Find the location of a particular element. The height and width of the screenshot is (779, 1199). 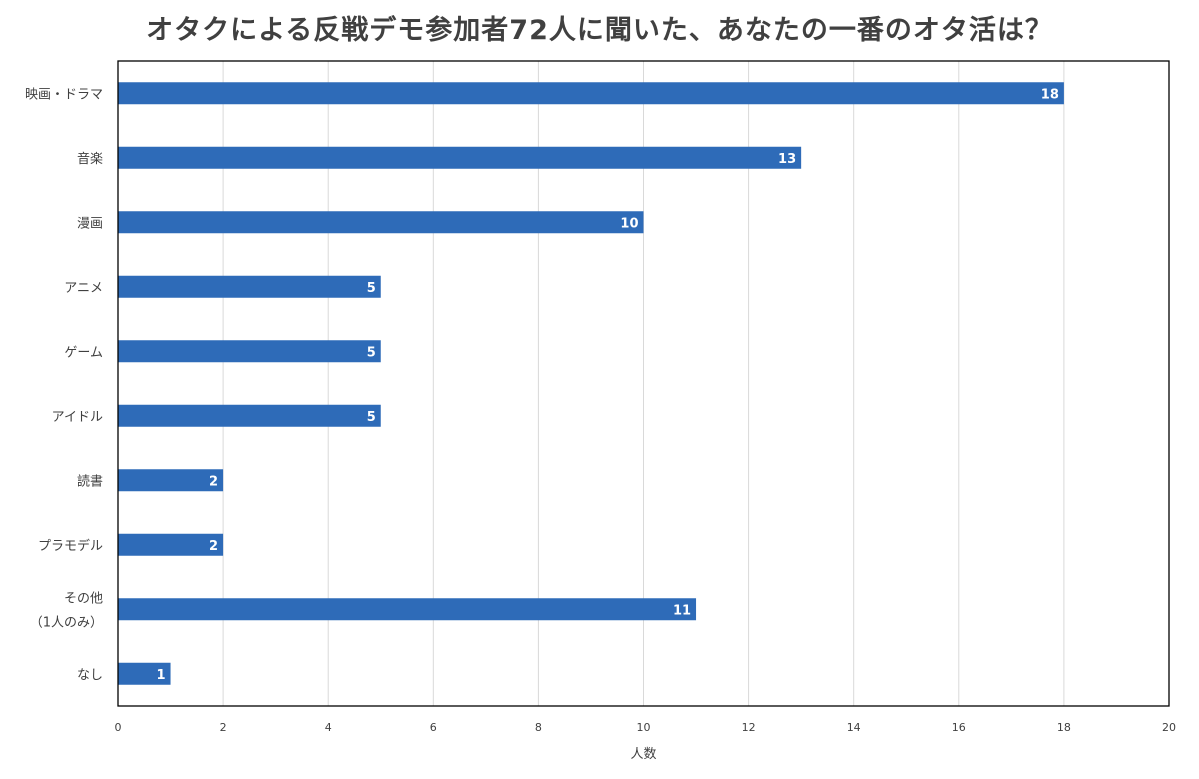

x-tick-label: 6 is located at coordinates (433, 727).